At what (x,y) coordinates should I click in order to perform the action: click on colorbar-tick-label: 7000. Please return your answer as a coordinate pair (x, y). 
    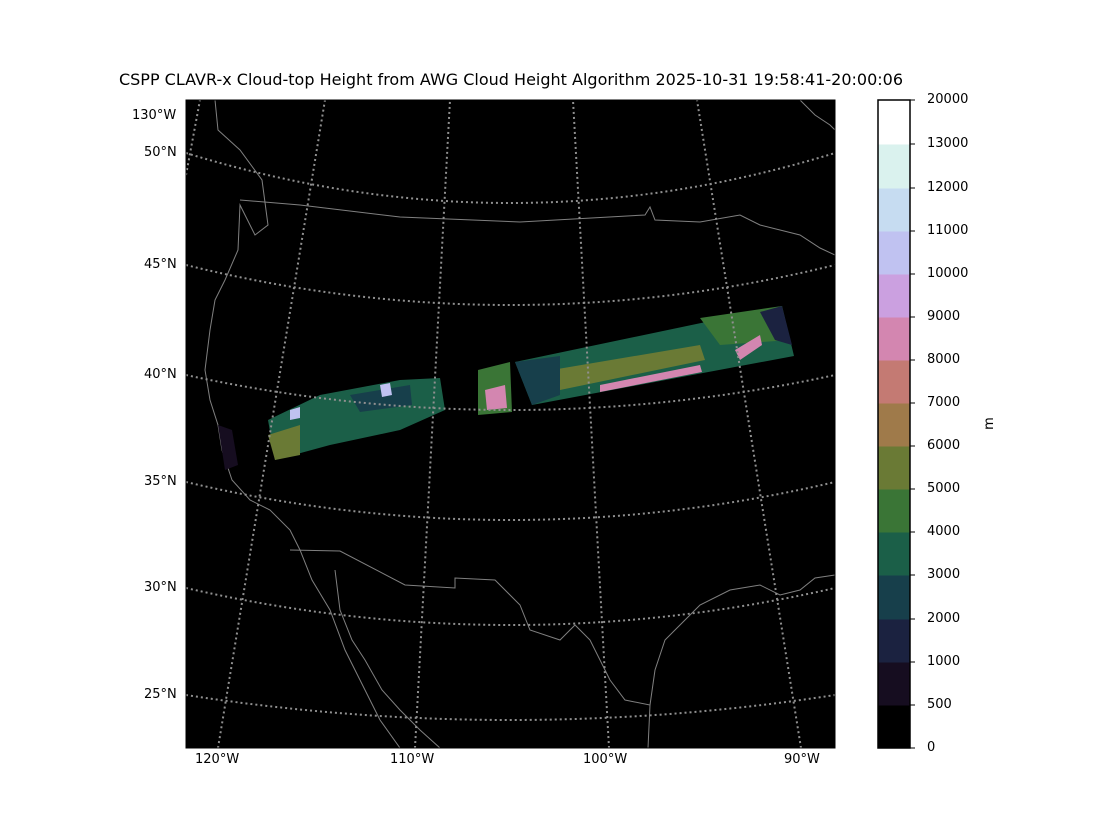
    Looking at the image, I should click on (944, 402).